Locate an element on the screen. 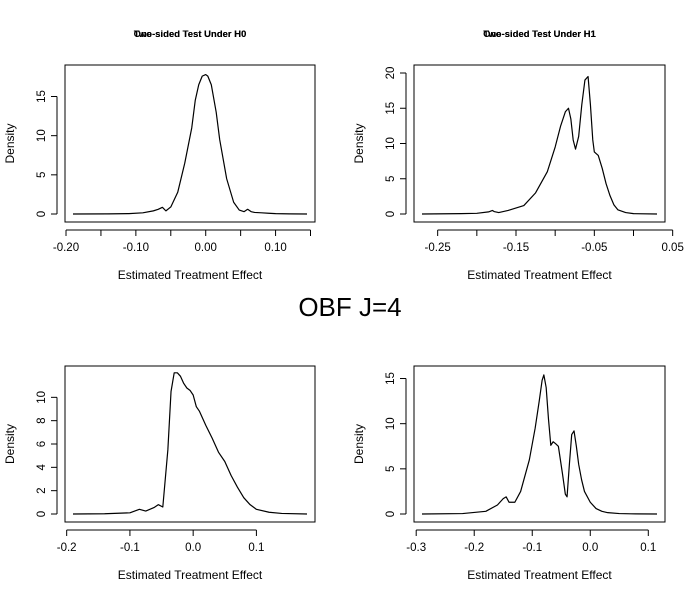 This screenshot has height=600, width=700. y-tick-label: 4 is located at coordinates (42, 467).